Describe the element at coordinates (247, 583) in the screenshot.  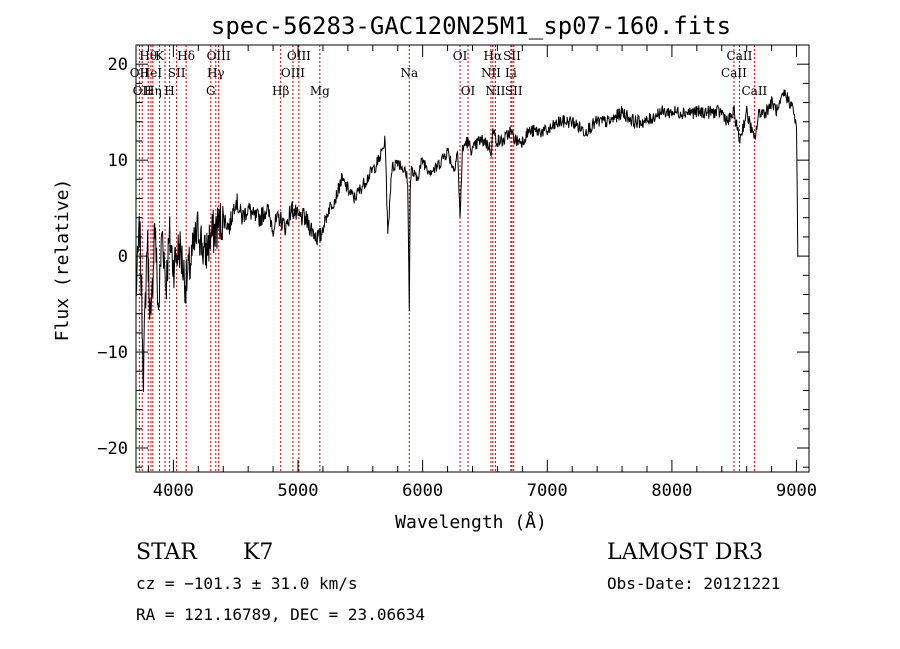
I see `redshift-velocity: cz = −101.3 ± 31.0 km/s` at that location.